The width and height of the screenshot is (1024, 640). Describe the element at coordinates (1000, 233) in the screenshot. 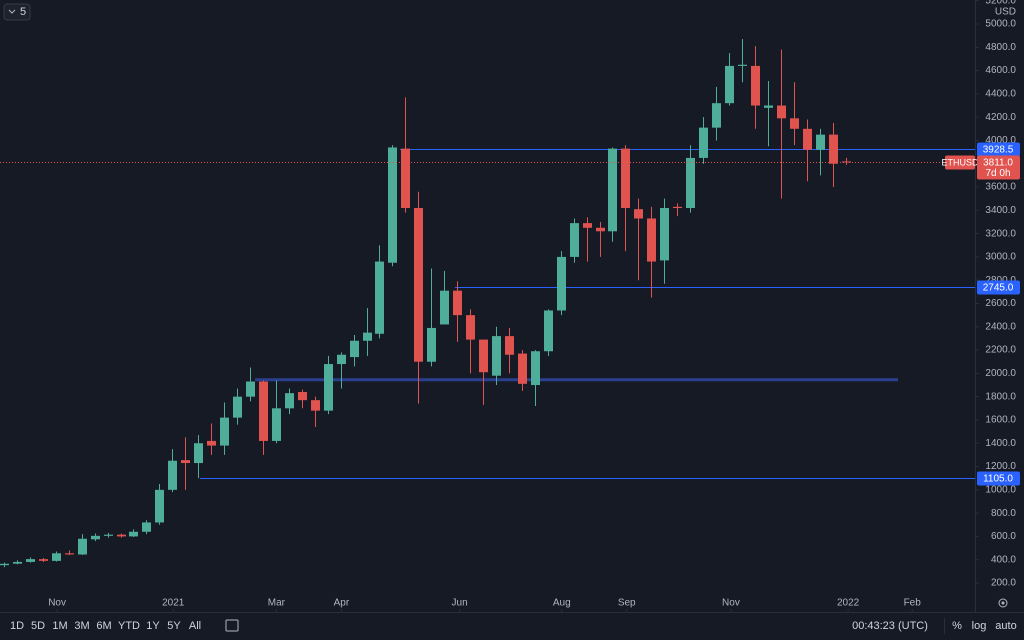

I see `y-tick-label: 3200.0` at that location.